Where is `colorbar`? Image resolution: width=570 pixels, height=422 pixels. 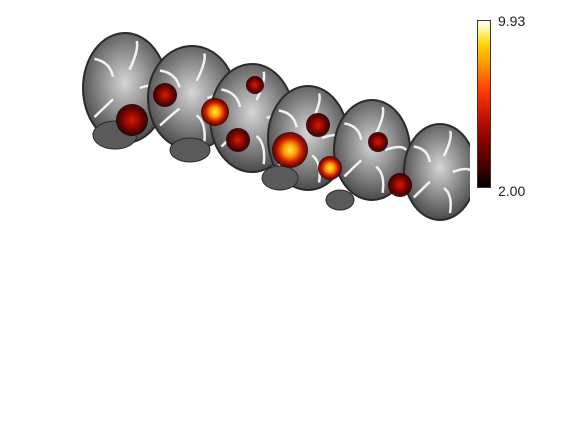
colorbar is located at coordinates (484, 104).